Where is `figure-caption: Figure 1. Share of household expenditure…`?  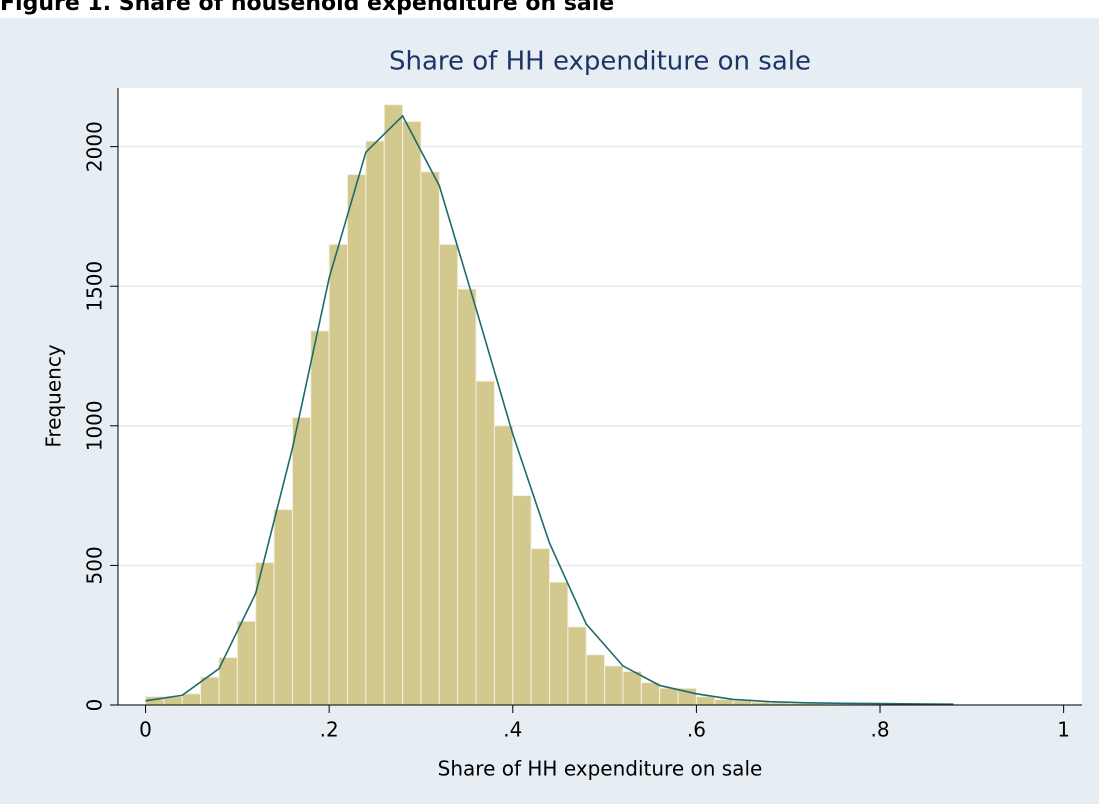 figure-caption: Figure 1. Share of household expenditure… is located at coordinates (307, 8).